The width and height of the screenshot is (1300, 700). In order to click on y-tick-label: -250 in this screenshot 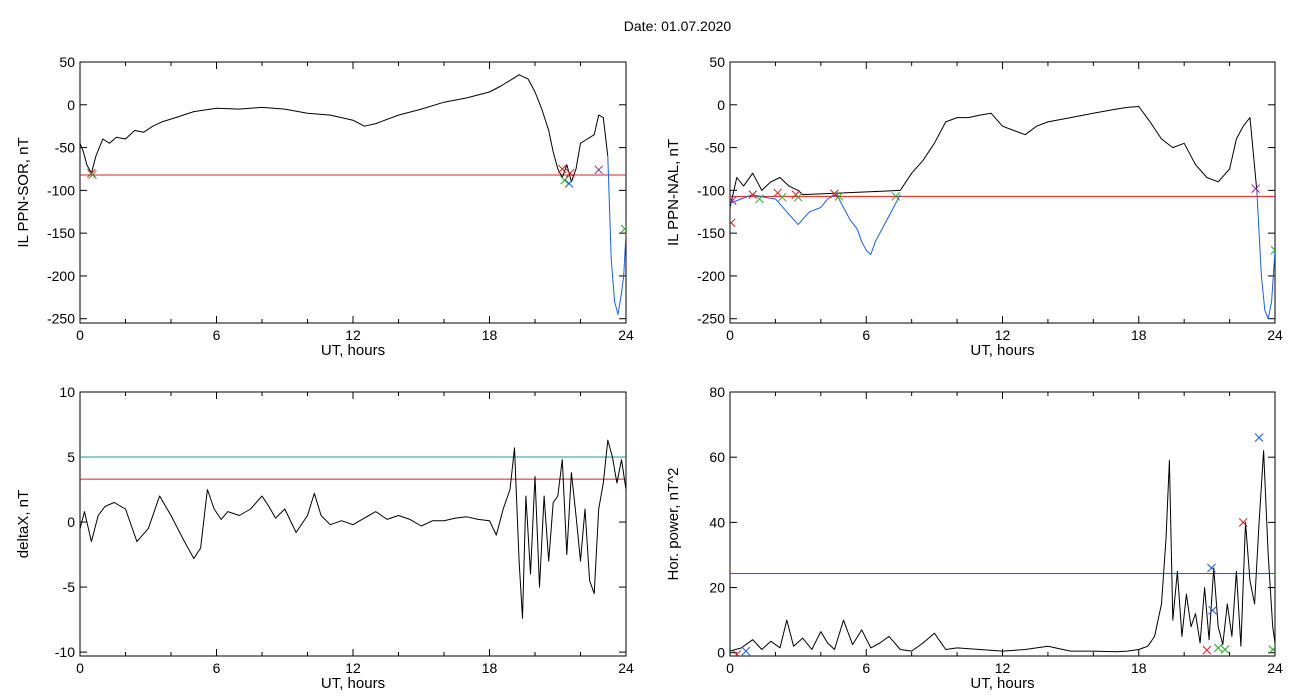, I will do `click(711, 319)`.